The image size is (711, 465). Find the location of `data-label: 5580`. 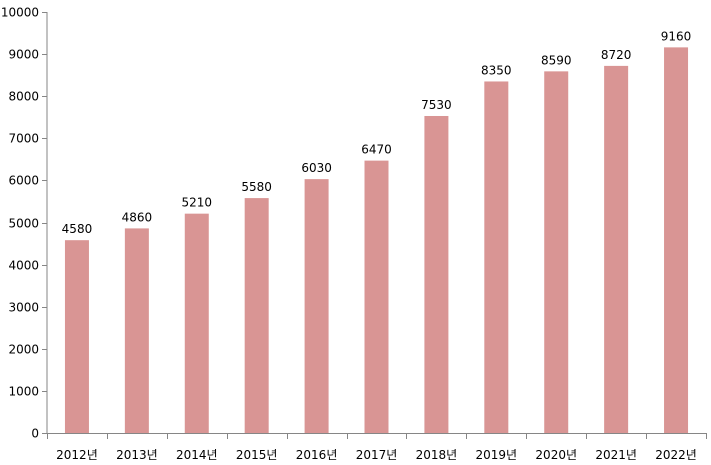

data-label: 5580 is located at coordinates (256, 187).